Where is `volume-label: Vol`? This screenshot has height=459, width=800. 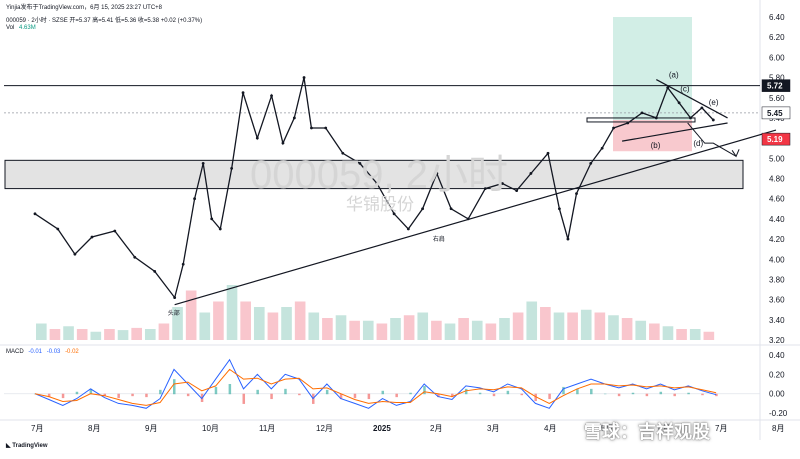
volume-label: Vol is located at coordinates (10, 28).